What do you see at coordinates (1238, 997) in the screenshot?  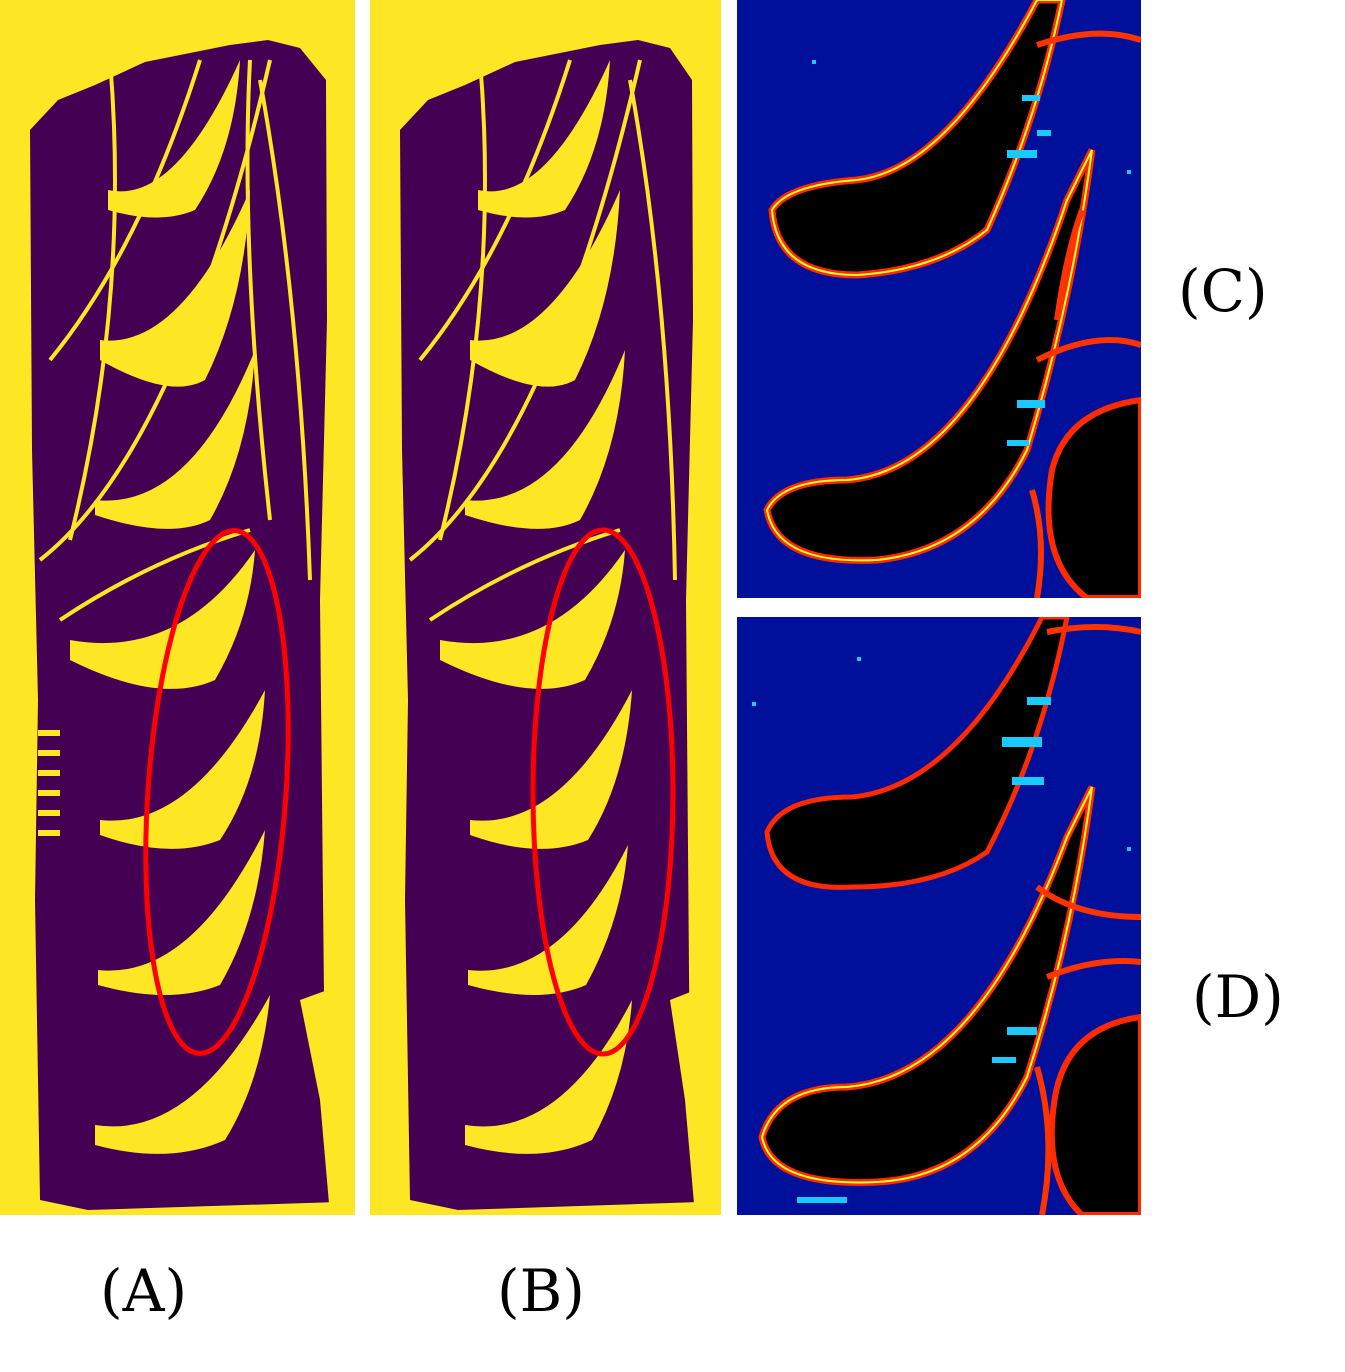 I see `panel-d-label: (D)` at bounding box center [1238, 997].